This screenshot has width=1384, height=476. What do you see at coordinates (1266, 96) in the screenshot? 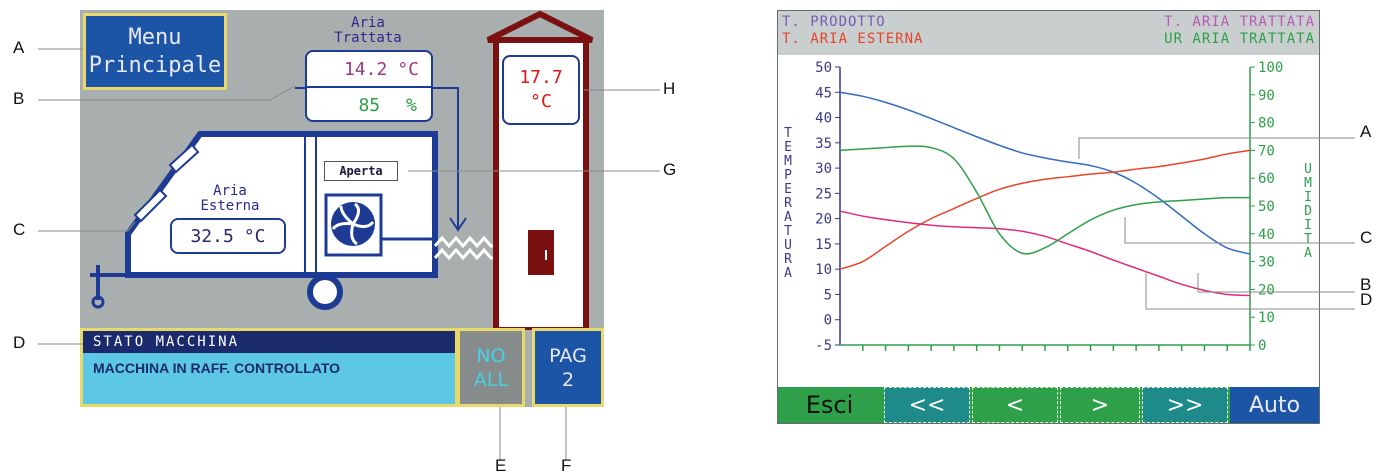
I see `y2-tick-label: 90` at bounding box center [1266, 96].